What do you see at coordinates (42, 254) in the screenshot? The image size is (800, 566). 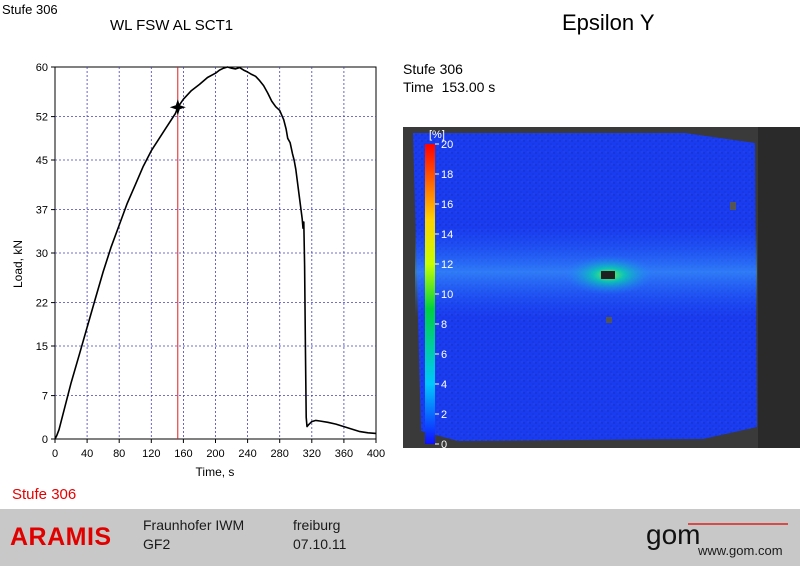 I see `y-tick-label: 30` at bounding box center [42, 254].